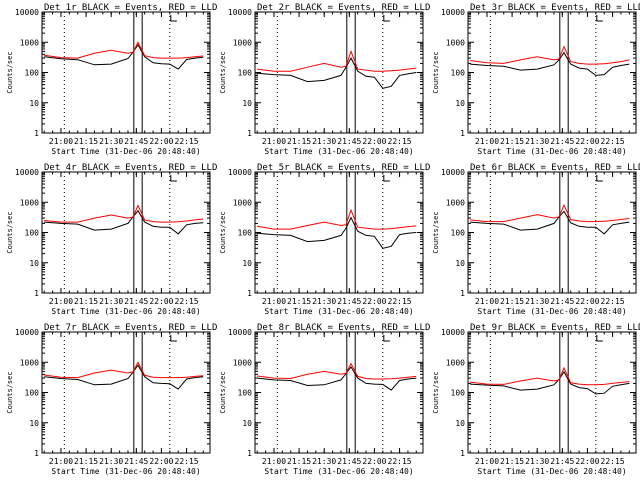 The width and height of the screenshot is (640, 484). What do you see at coordinates (343, 8) in the screenshot?
I see `panel-title: Det 2r BLACK = Events, RED = LLD` at bounding box center [343, 8].